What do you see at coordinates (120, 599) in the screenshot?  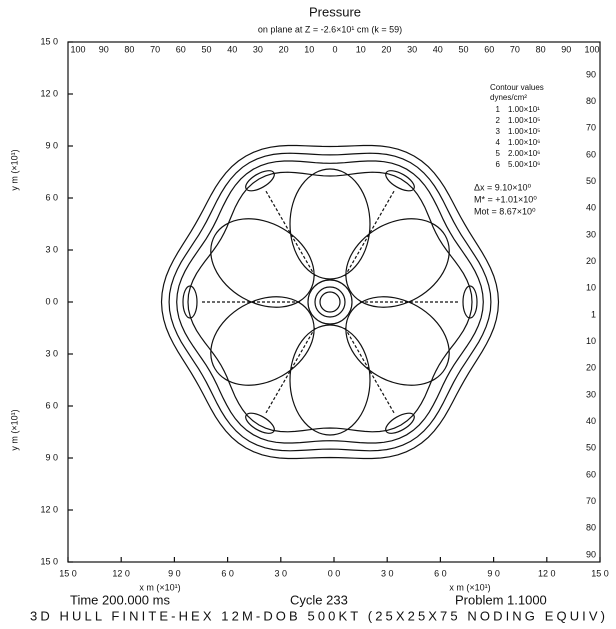 I see `footer-time: Time 200.000 ms` at bounding box center [120, 599].